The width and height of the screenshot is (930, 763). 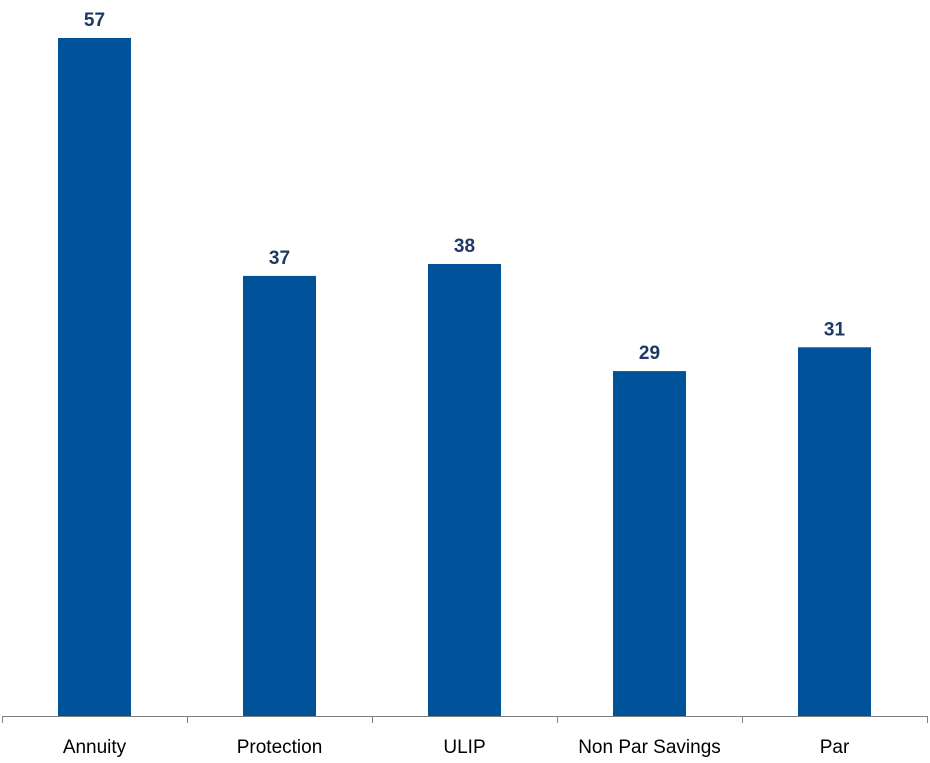 What do you see at coordinates (649, 747) in the screenshot?
I see `x-tick-label: Non Par Savings` at bounding box center [649, 747].